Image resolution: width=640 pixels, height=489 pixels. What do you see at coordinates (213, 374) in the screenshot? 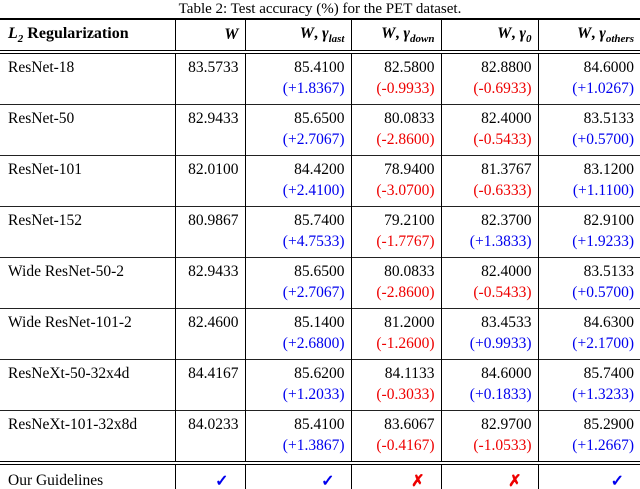
I see `accuracy-value: 84.4167` at bounding box center [213, 374].